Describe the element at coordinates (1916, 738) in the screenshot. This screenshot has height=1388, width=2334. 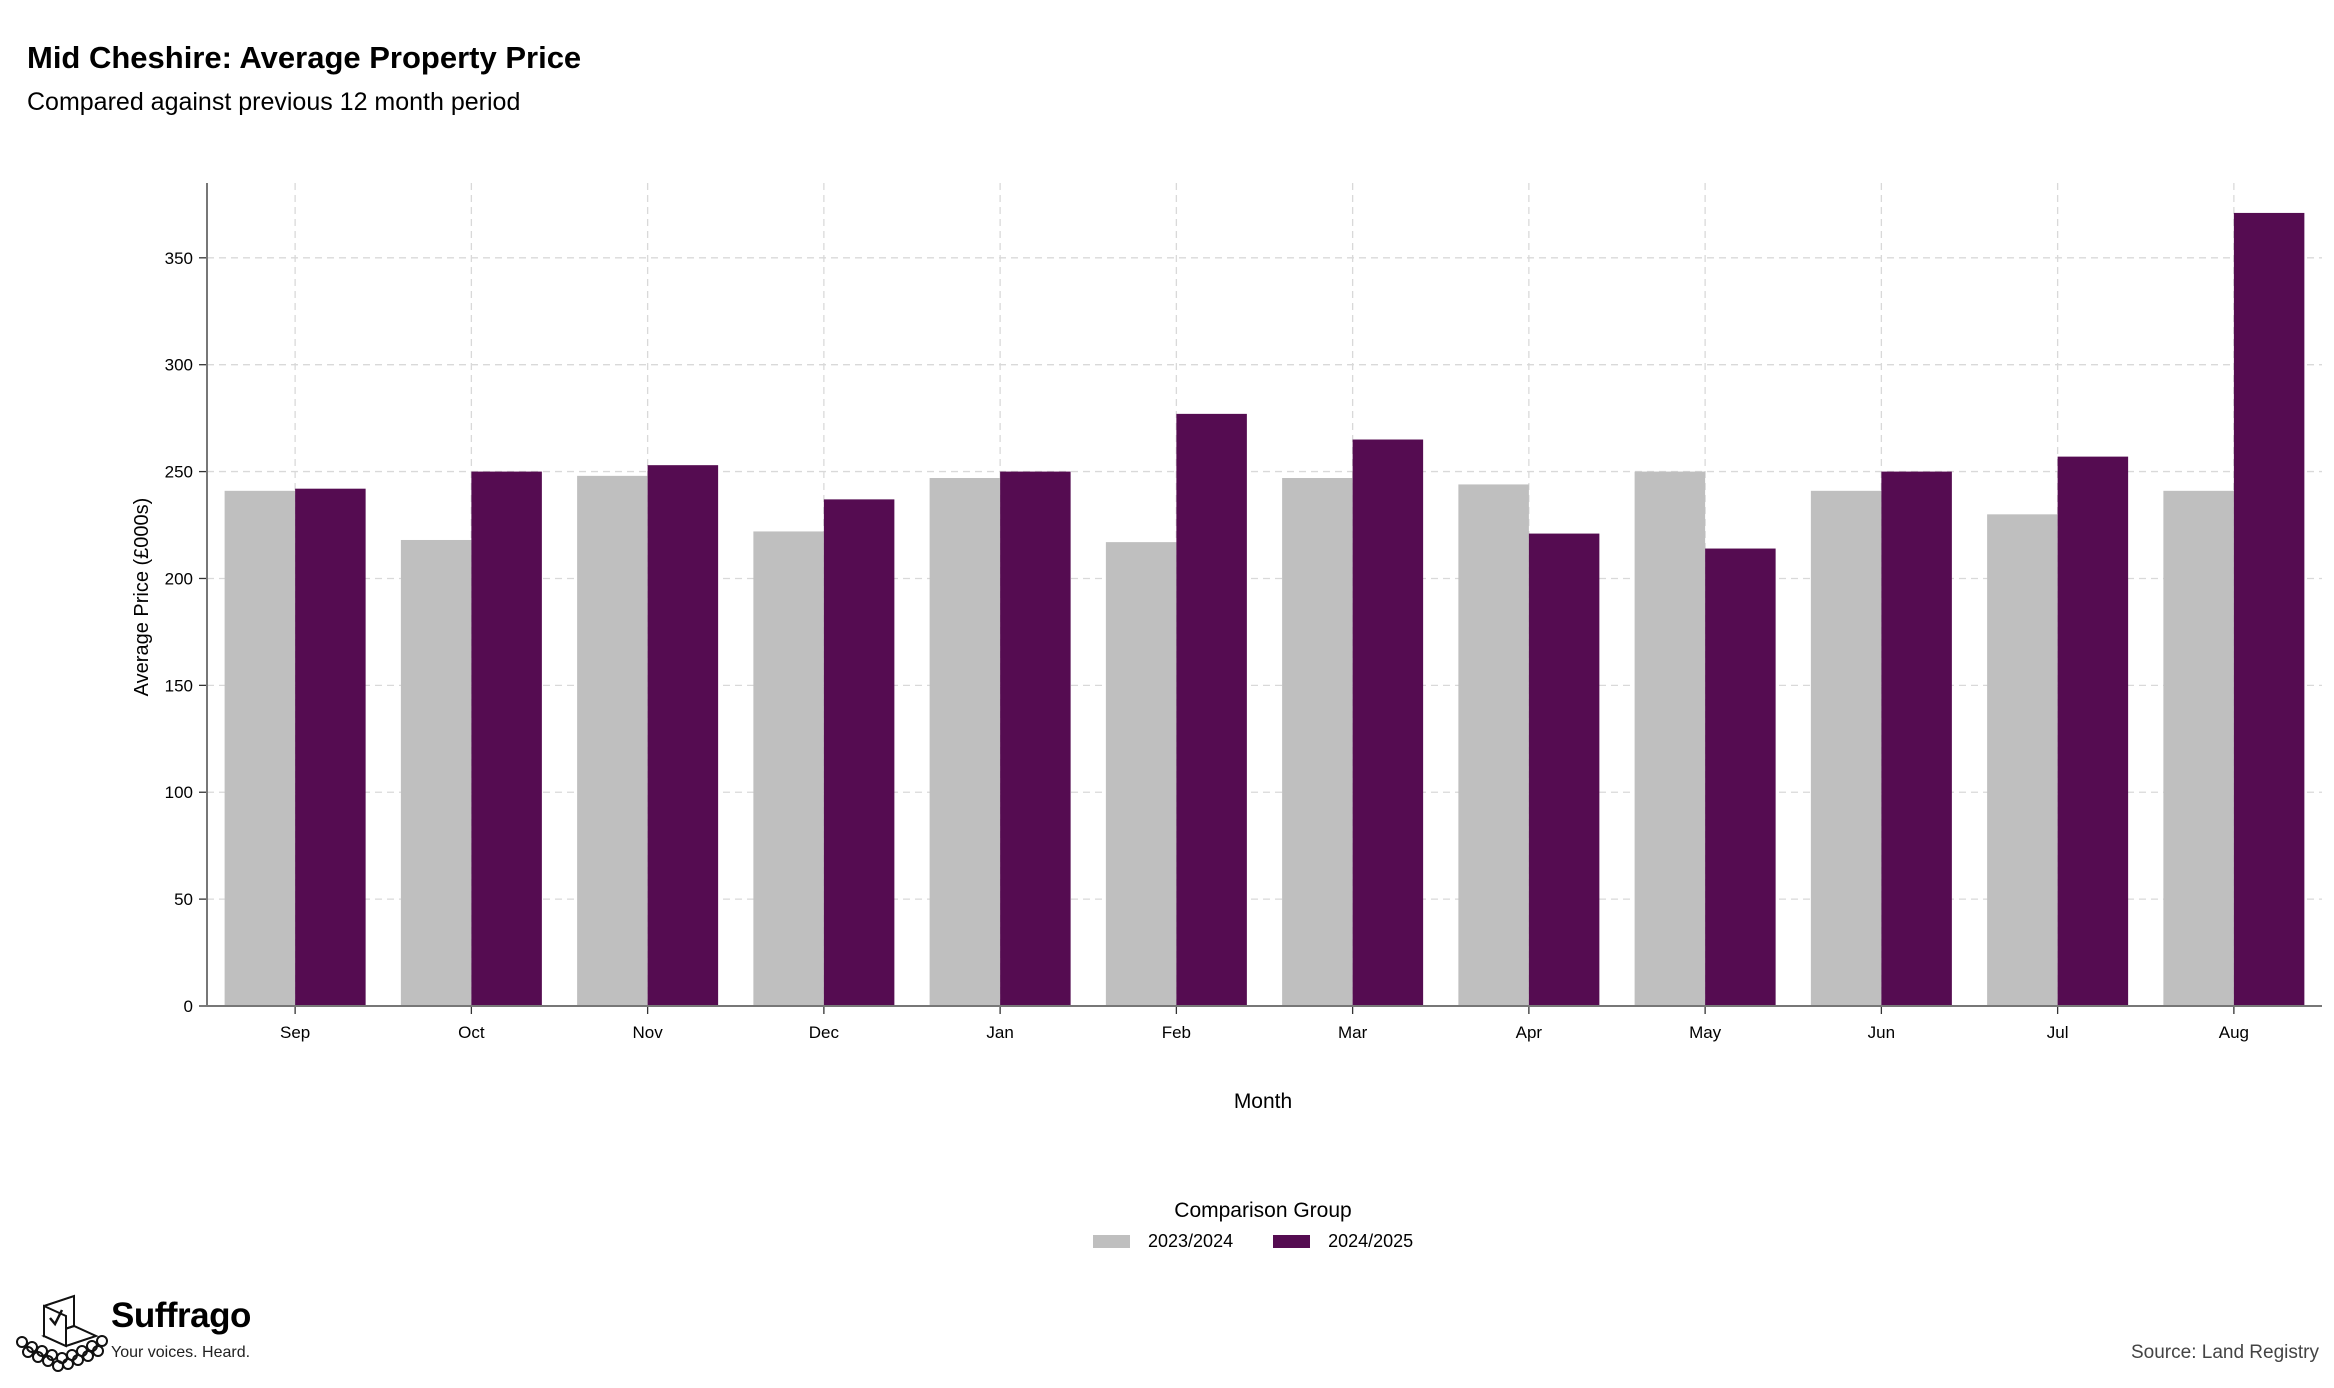
I see `bar-2024-2025-jun` at that location.